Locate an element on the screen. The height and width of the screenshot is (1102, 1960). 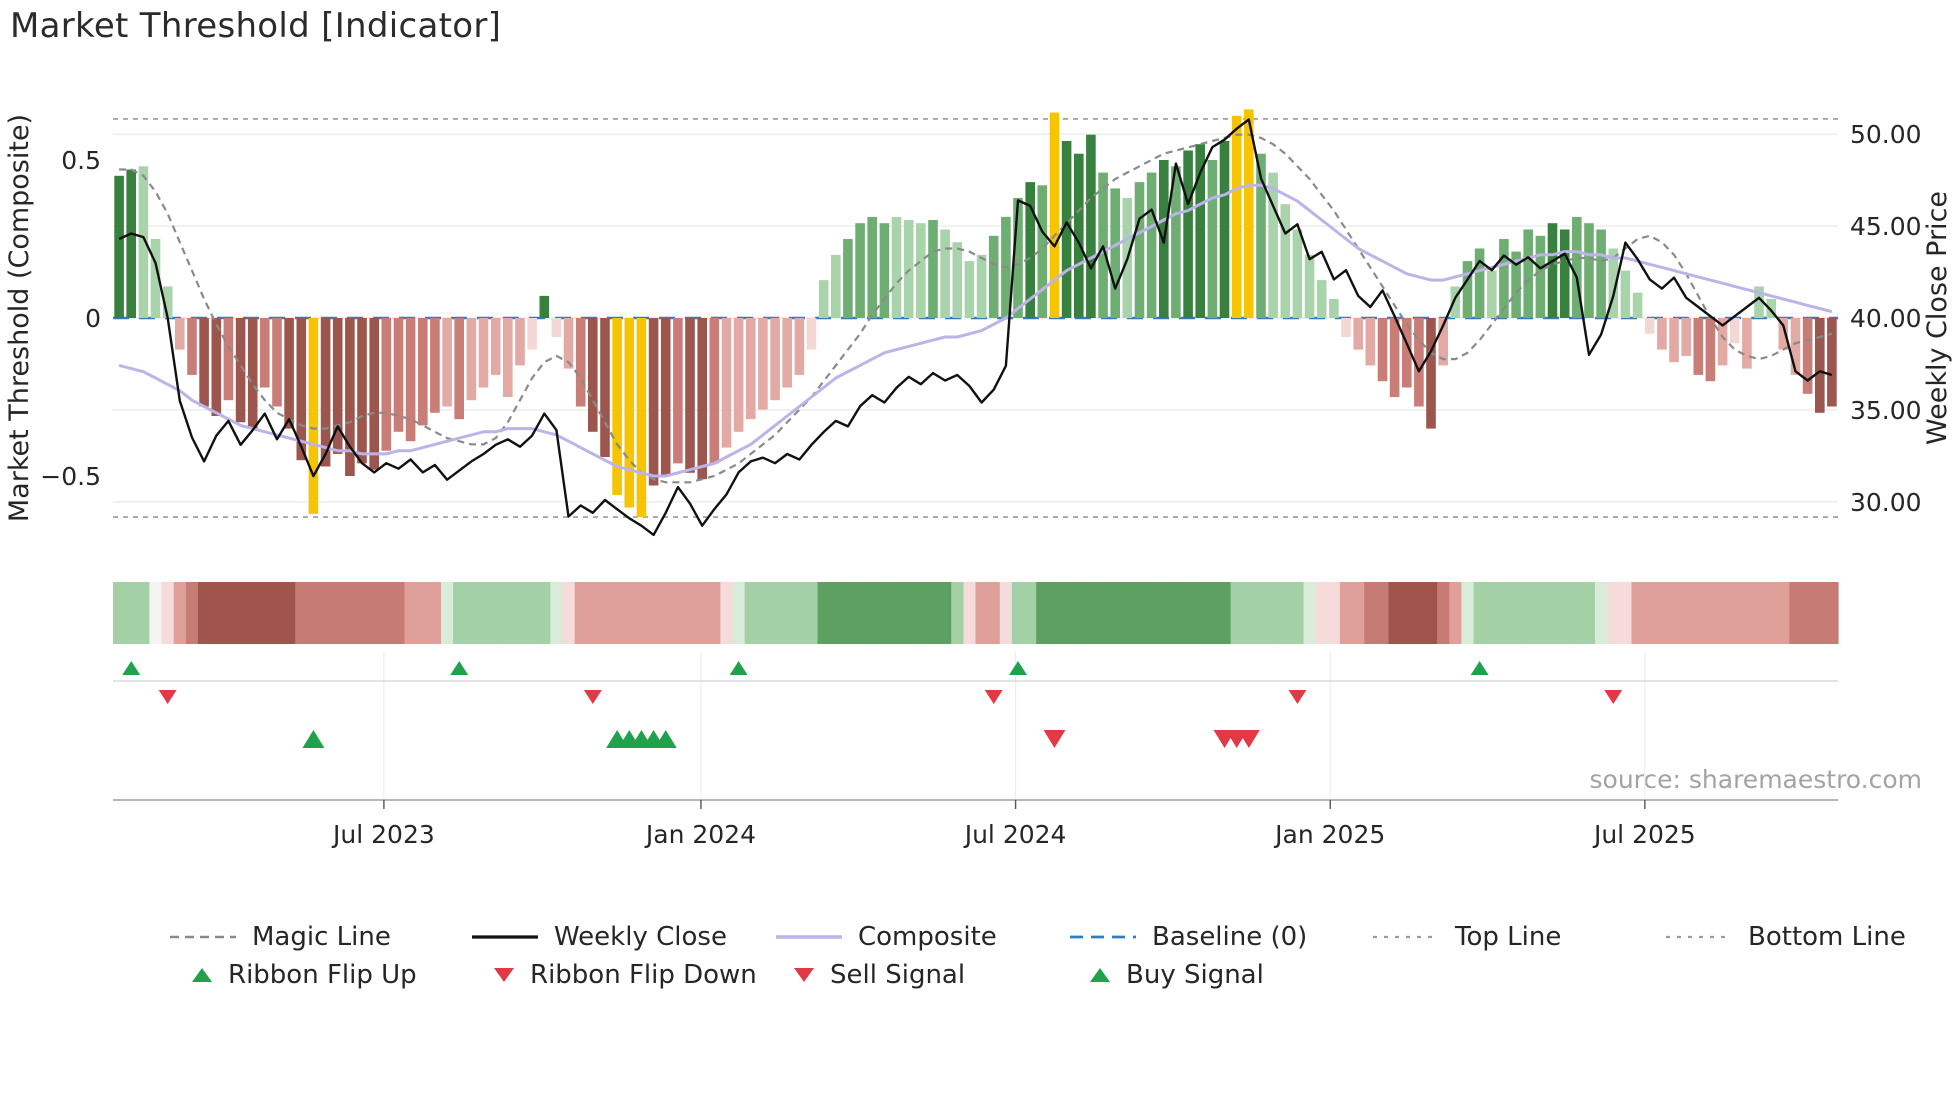
x-tick-label: Jul 2024 is located at coordinates (1015, 834).